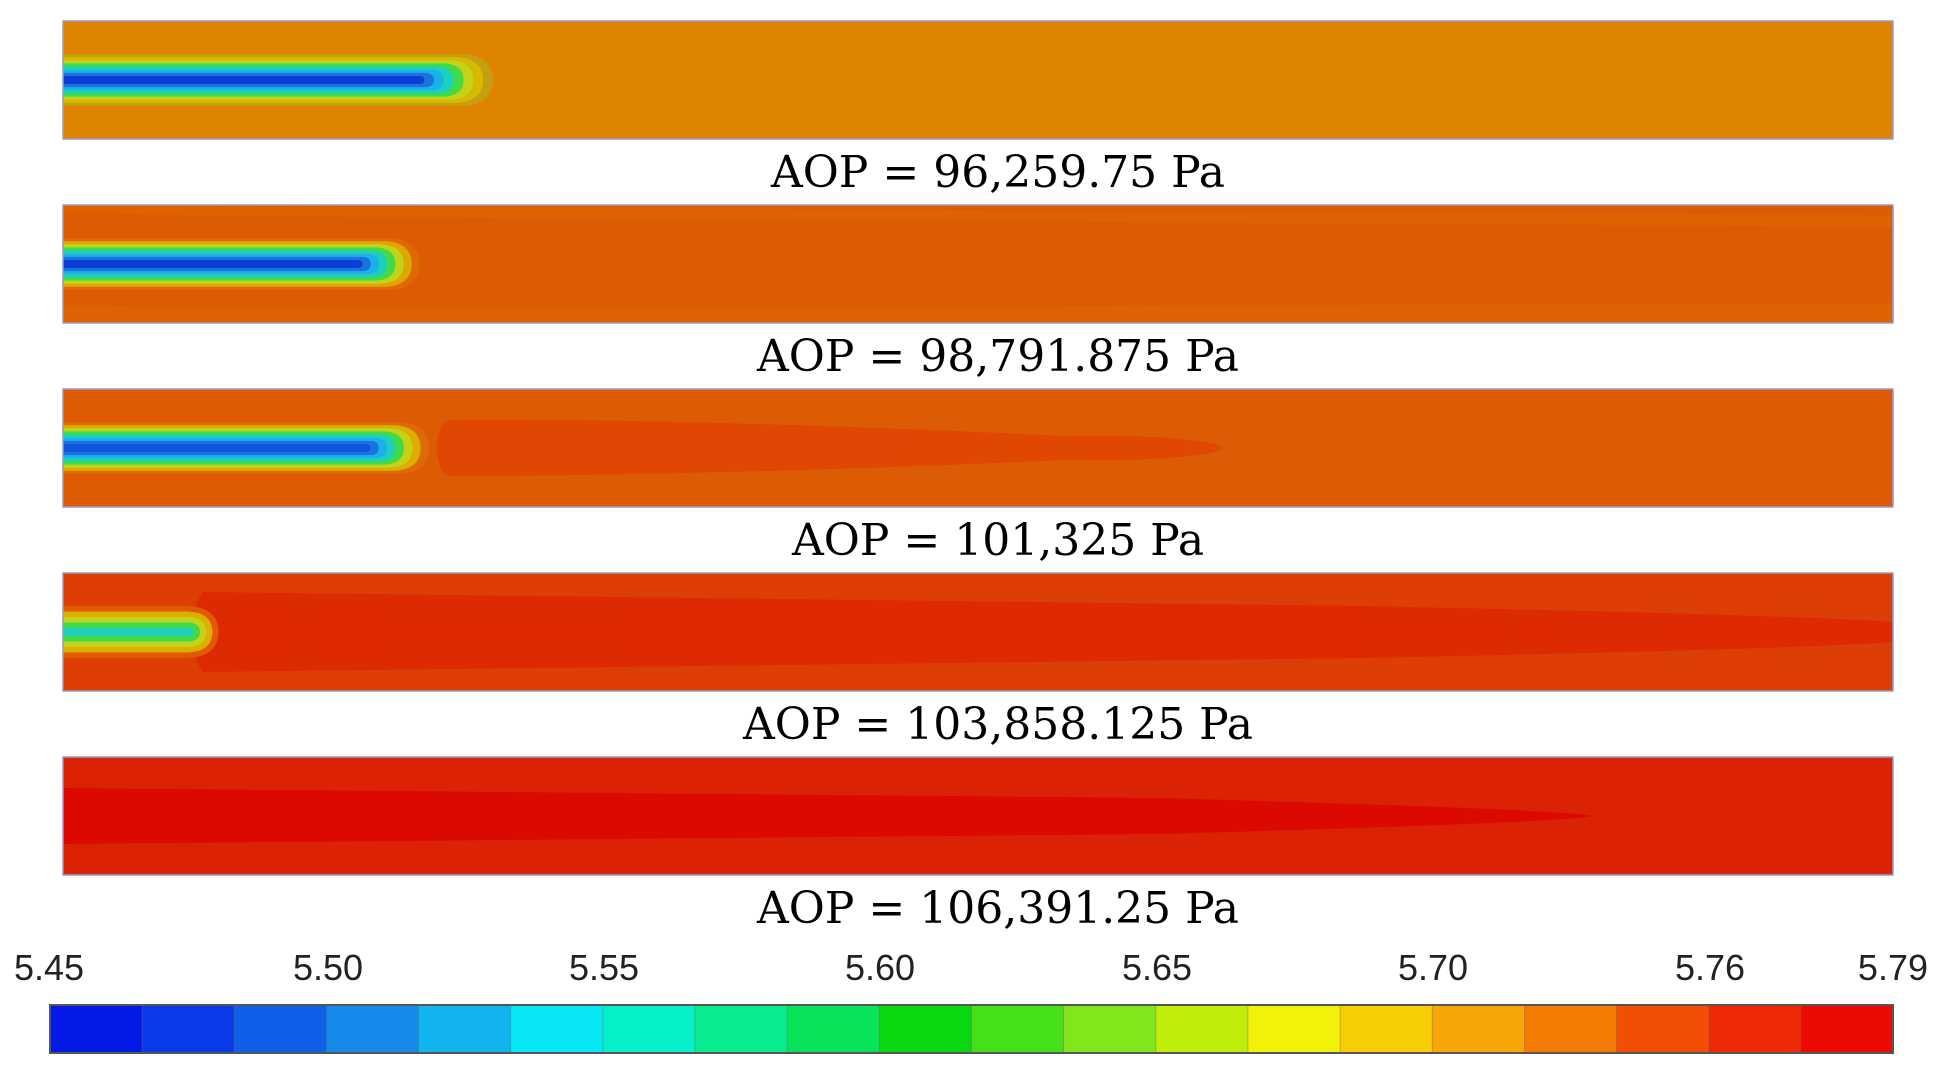 This screenshot has width=1941, height=1078. I want to click on colorbar-tick-label: 5.60, so click(880, 967).